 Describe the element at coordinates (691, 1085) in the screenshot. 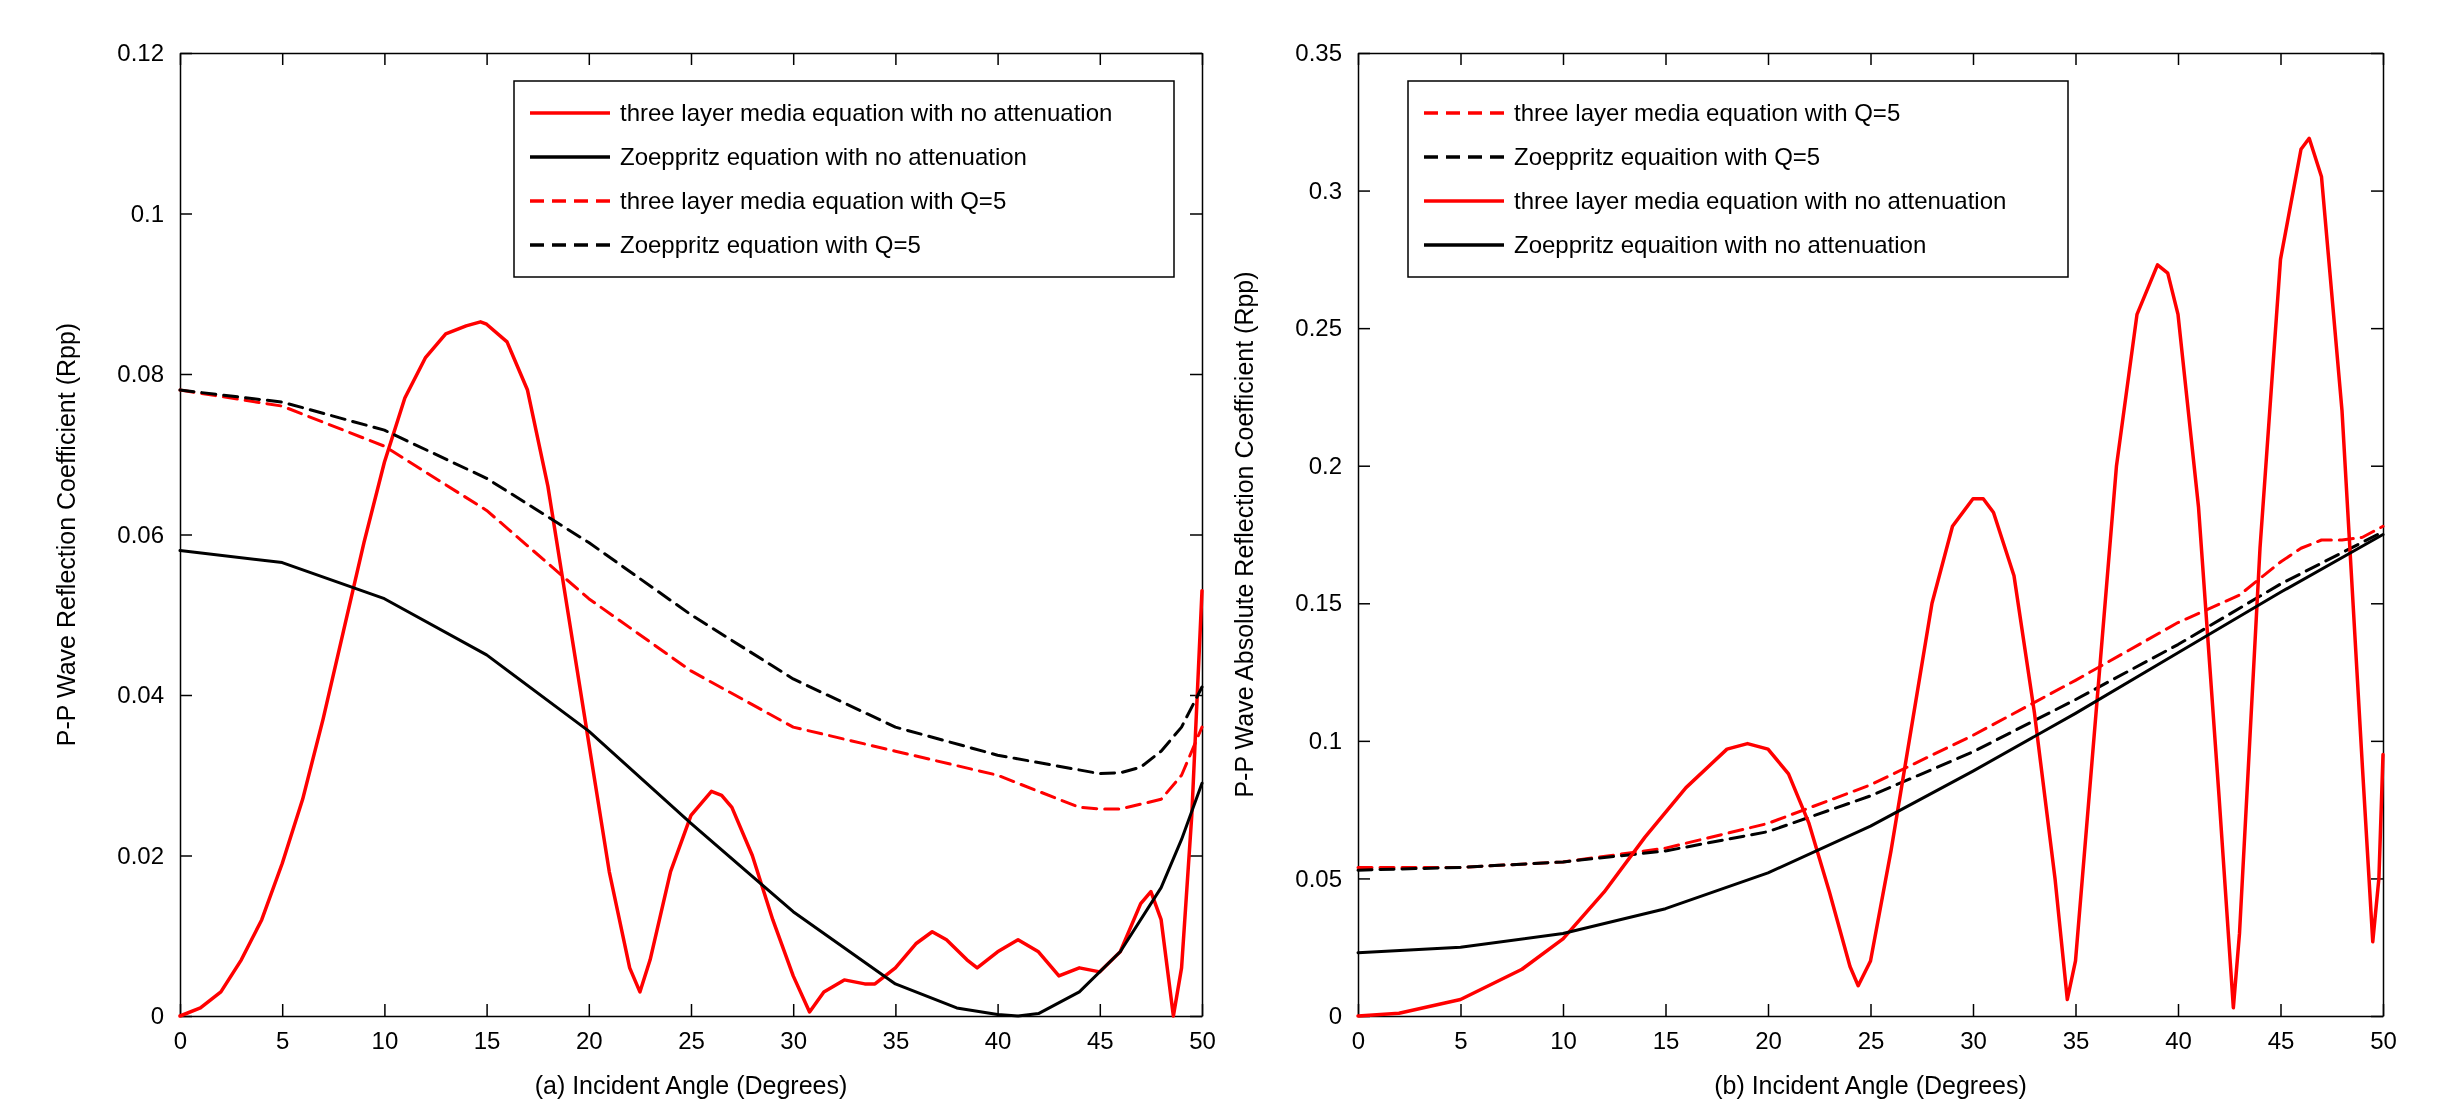

I see `x-axis-title: (a) Incident Angle (Degrees)` at that location.